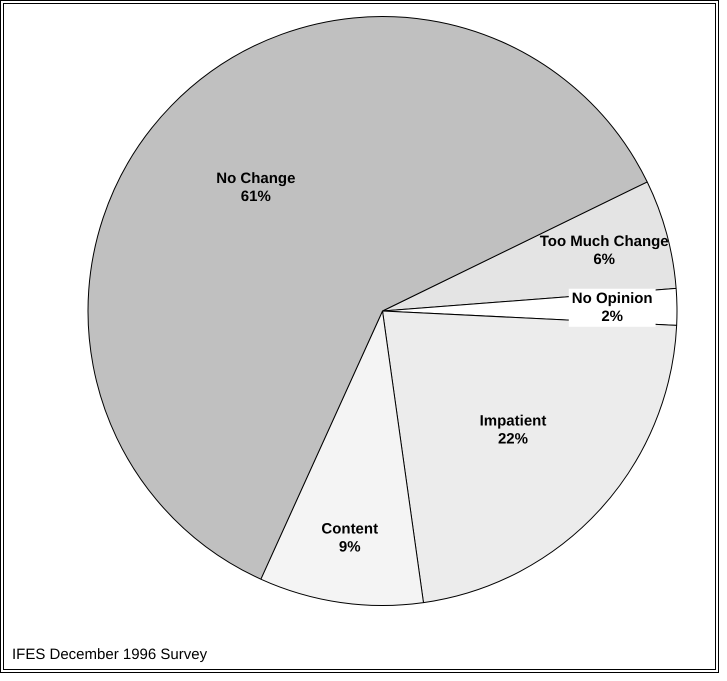  Describe the element at coordinates (612, 298) in the screenshot. I see `slice-label: No Opinion` at that location.